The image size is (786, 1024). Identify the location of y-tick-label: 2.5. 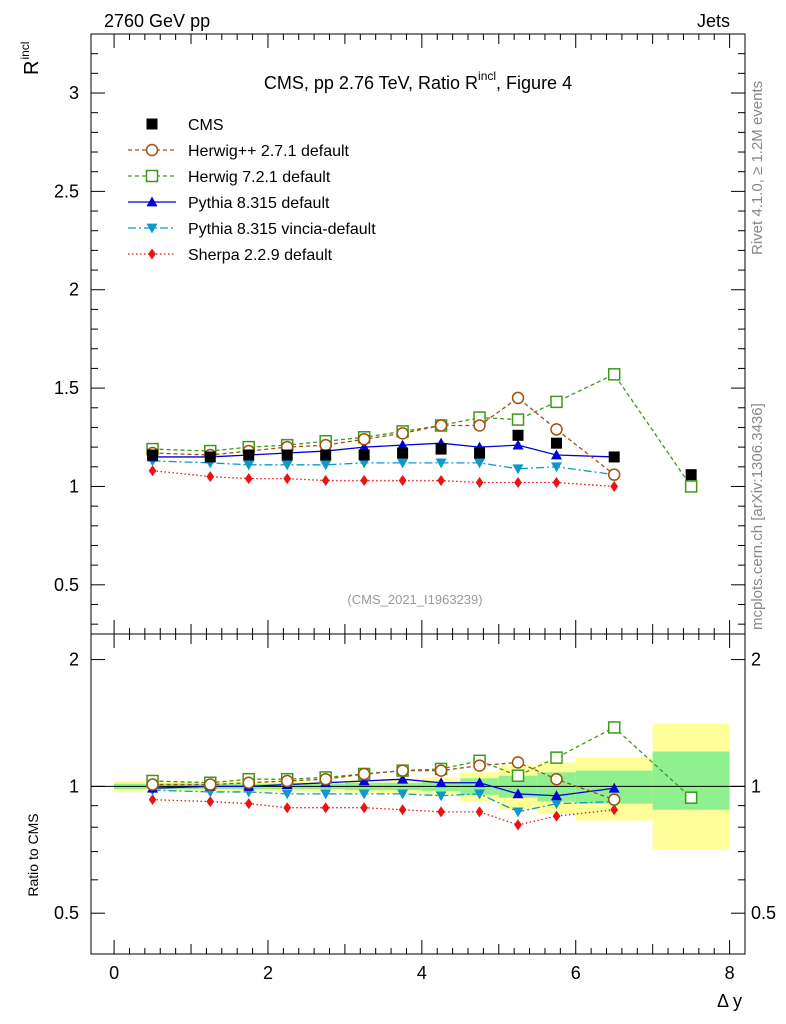
(66, 191).